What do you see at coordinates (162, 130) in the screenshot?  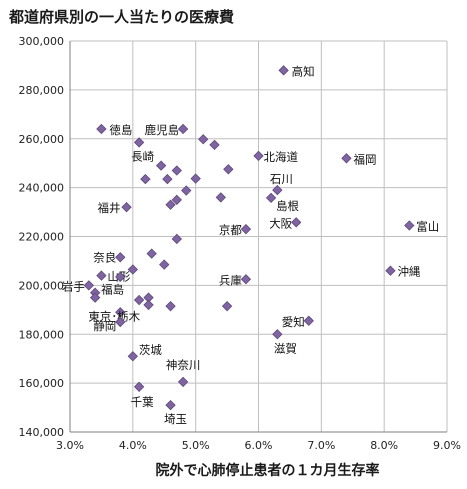 I see `point-label: 鹿児島` at bounding box center [162, 130].